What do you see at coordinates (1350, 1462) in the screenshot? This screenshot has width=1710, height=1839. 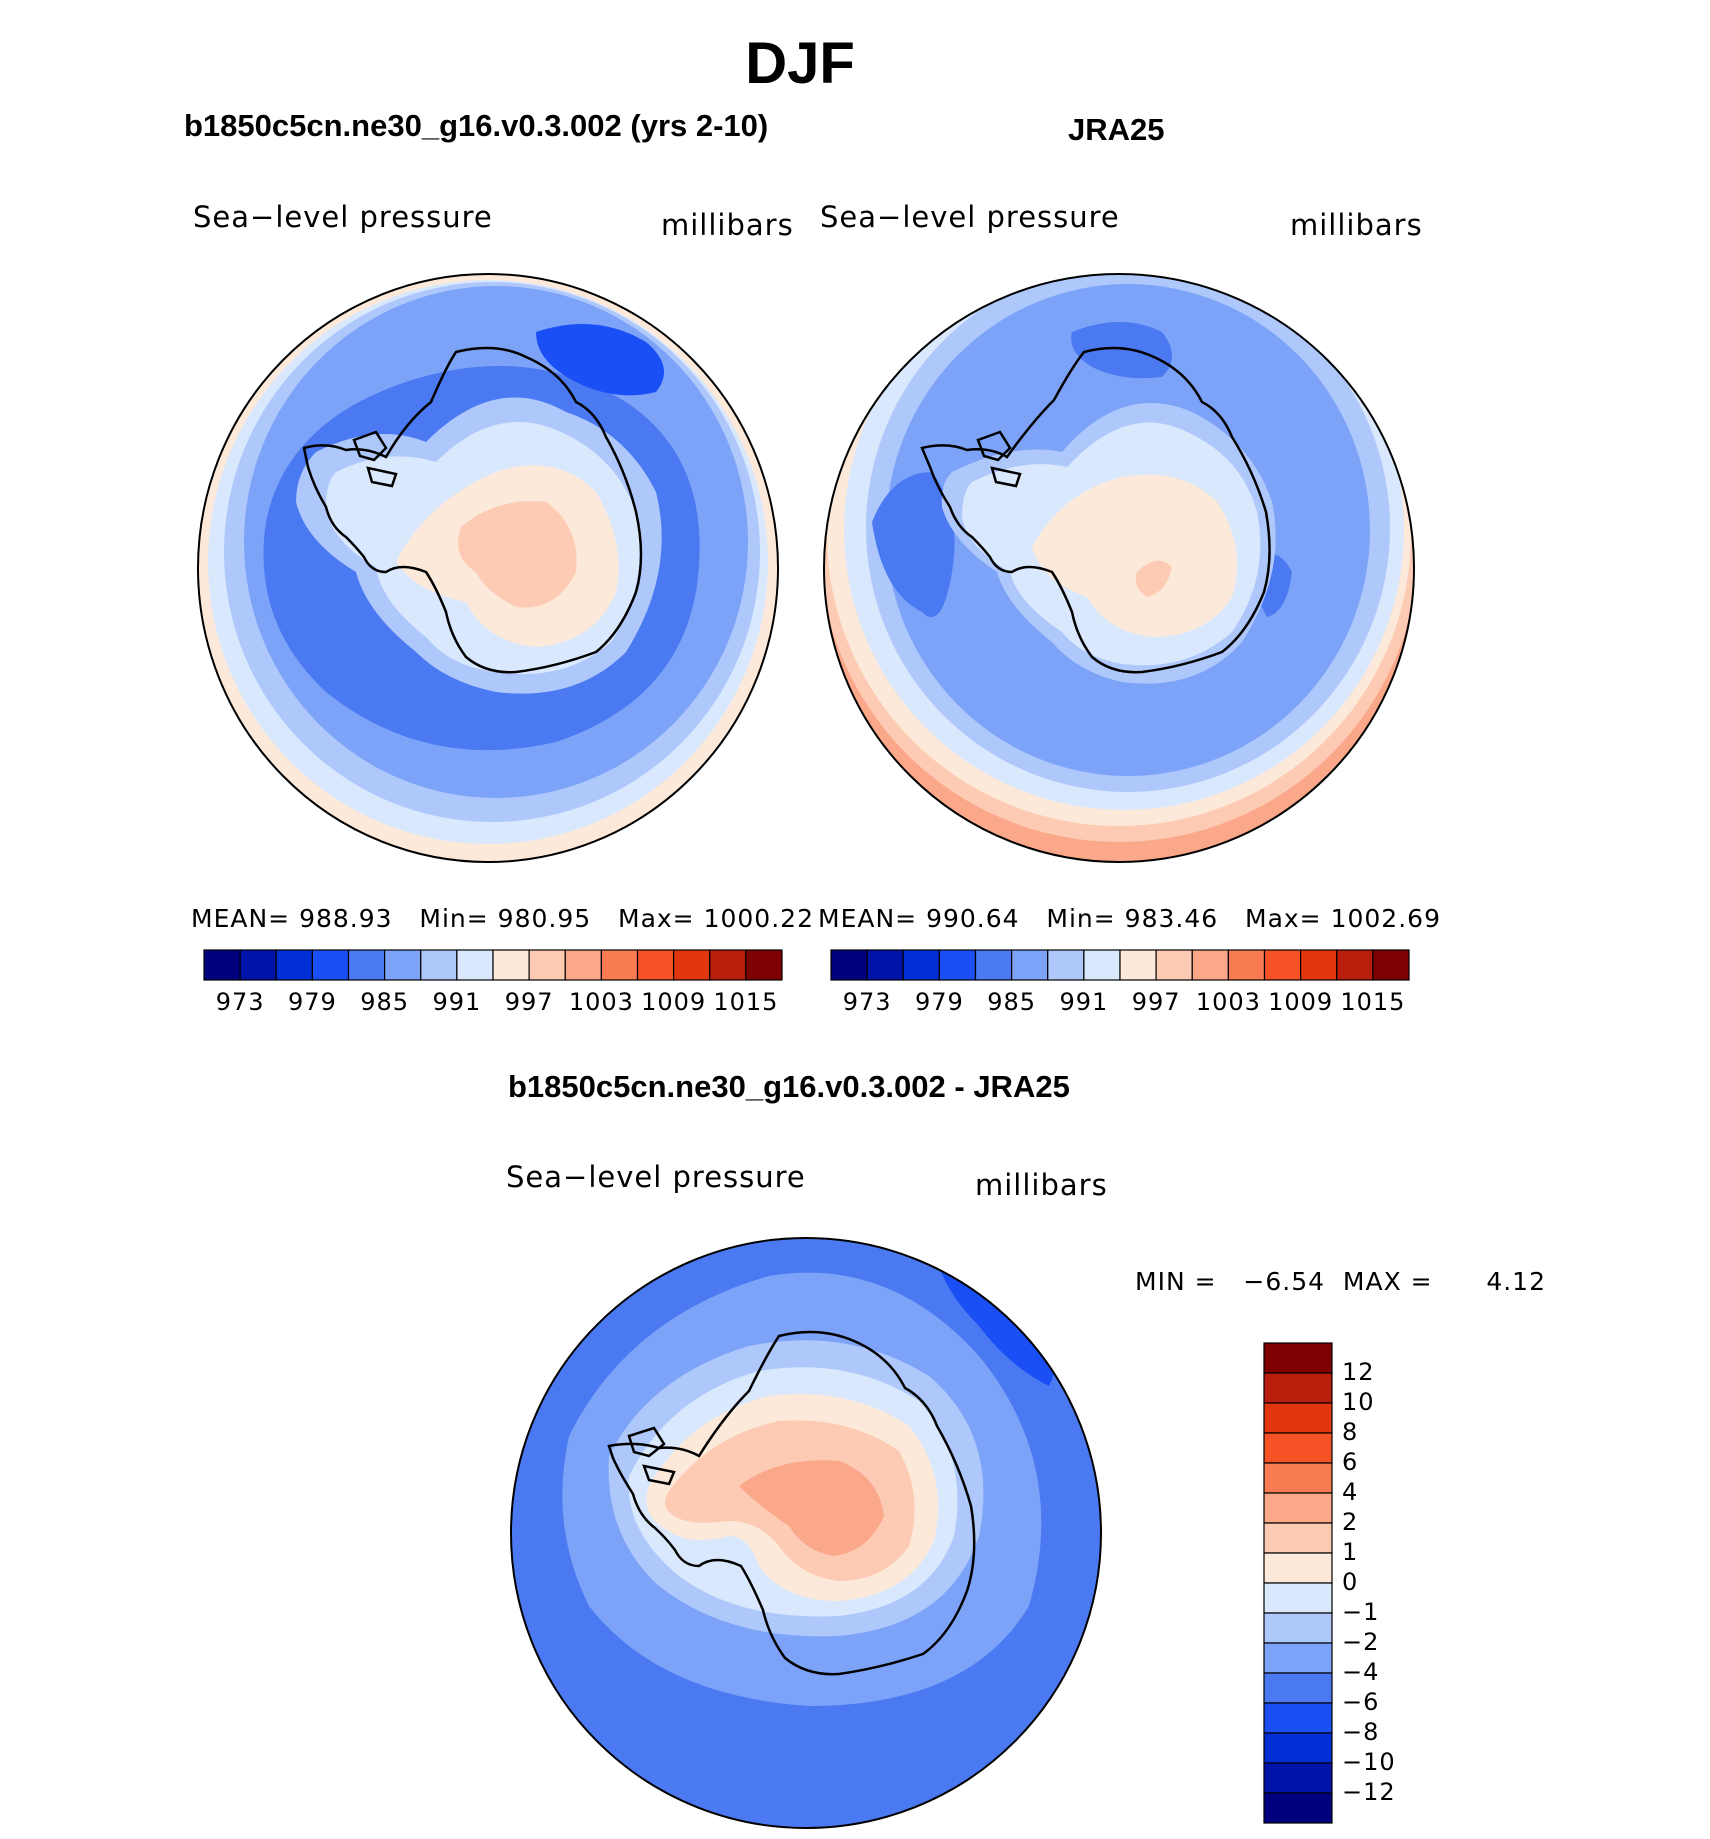 I see `colorbar-level-label: 6` at bounding box center [1350, 1462].